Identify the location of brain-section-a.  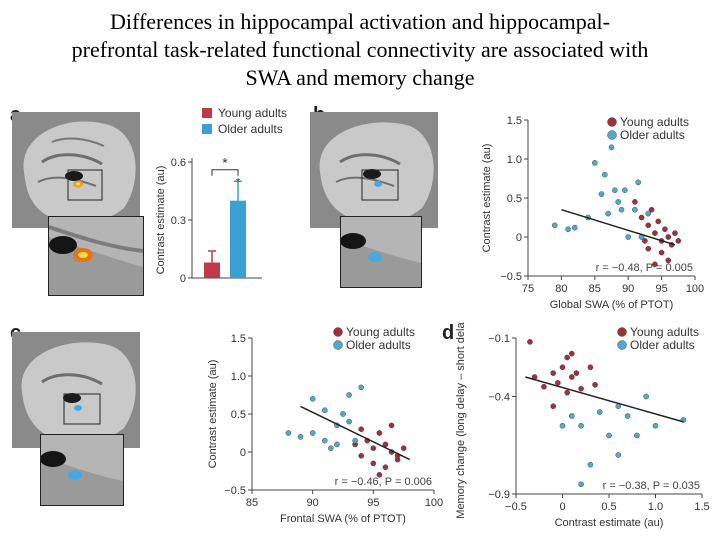
(76, 170).